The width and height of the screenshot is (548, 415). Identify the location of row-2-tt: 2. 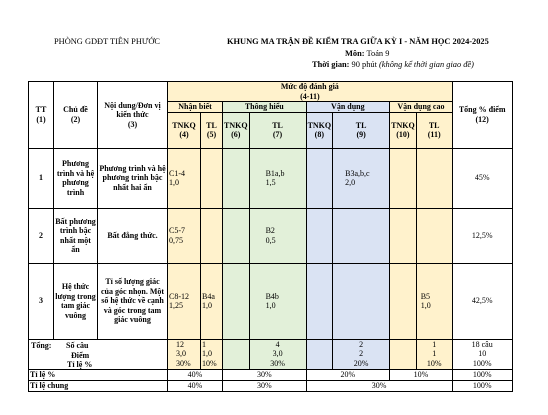
(41, 235).